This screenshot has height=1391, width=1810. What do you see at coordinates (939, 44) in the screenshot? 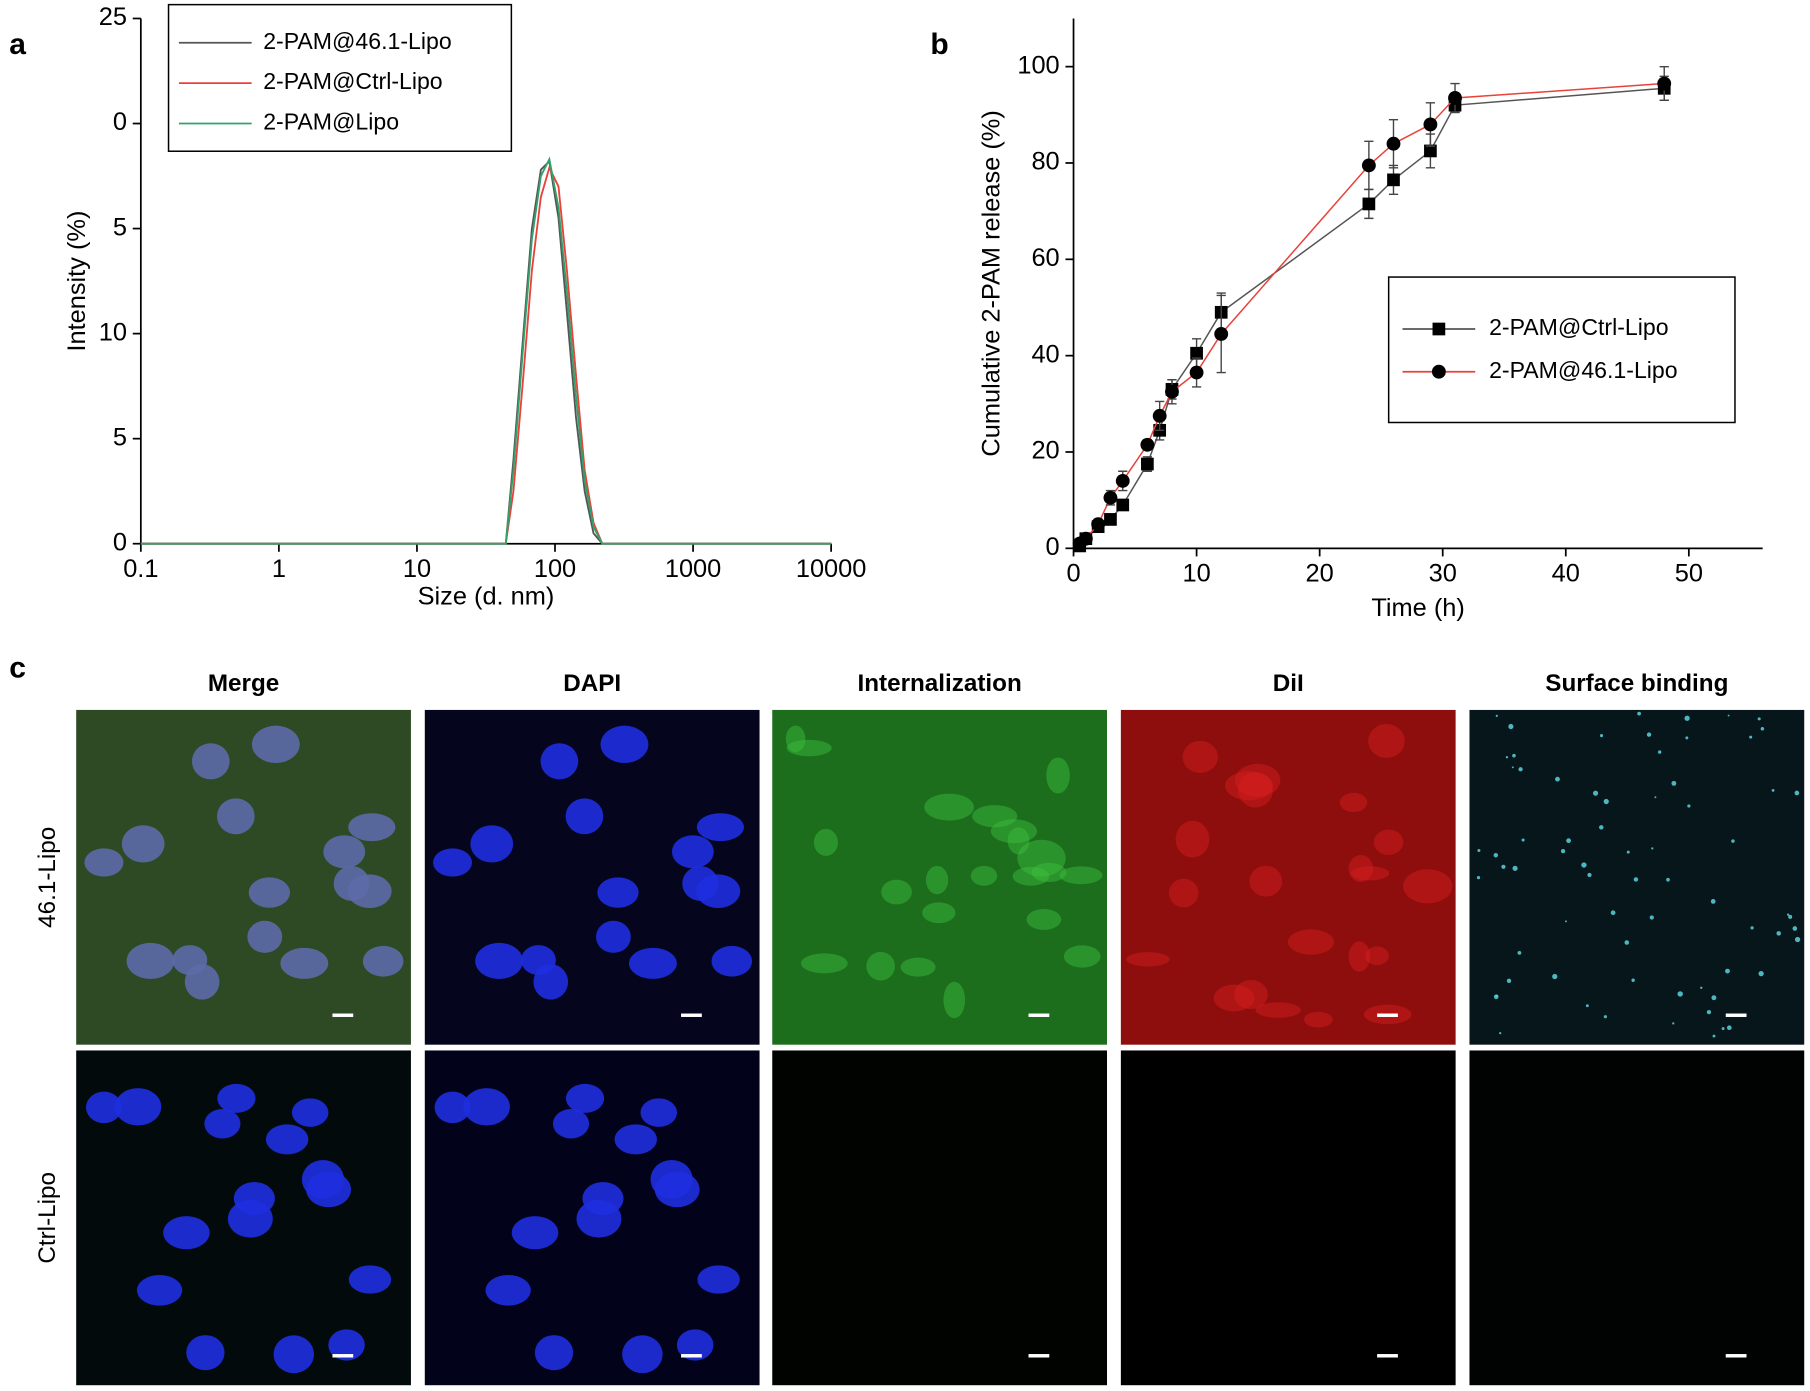
I see `panel-label: b` at bounding box center [939, 44].